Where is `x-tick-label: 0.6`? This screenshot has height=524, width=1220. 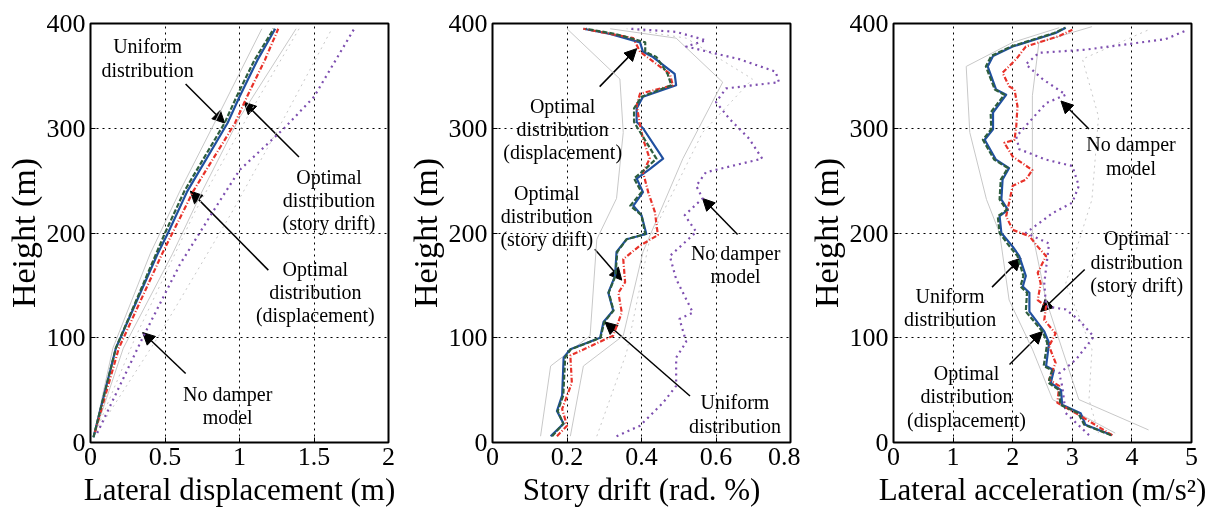
x-tick-label: 0.6 is located at coordinates (716, 456).